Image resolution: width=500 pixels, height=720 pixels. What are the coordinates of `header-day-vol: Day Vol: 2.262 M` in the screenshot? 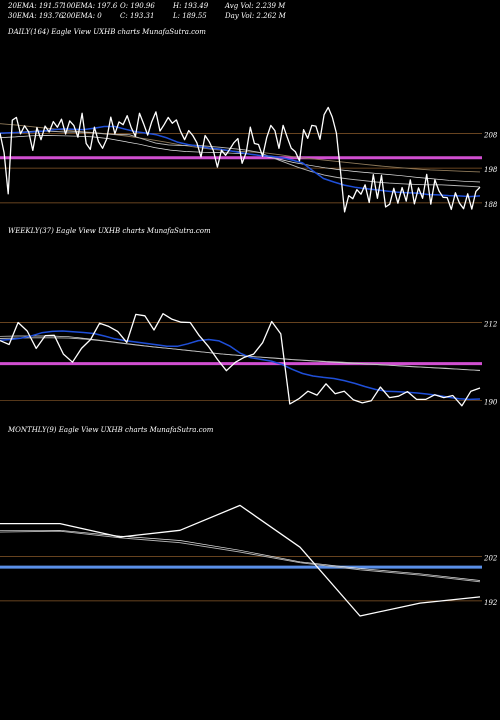 It's located at (255, 16).